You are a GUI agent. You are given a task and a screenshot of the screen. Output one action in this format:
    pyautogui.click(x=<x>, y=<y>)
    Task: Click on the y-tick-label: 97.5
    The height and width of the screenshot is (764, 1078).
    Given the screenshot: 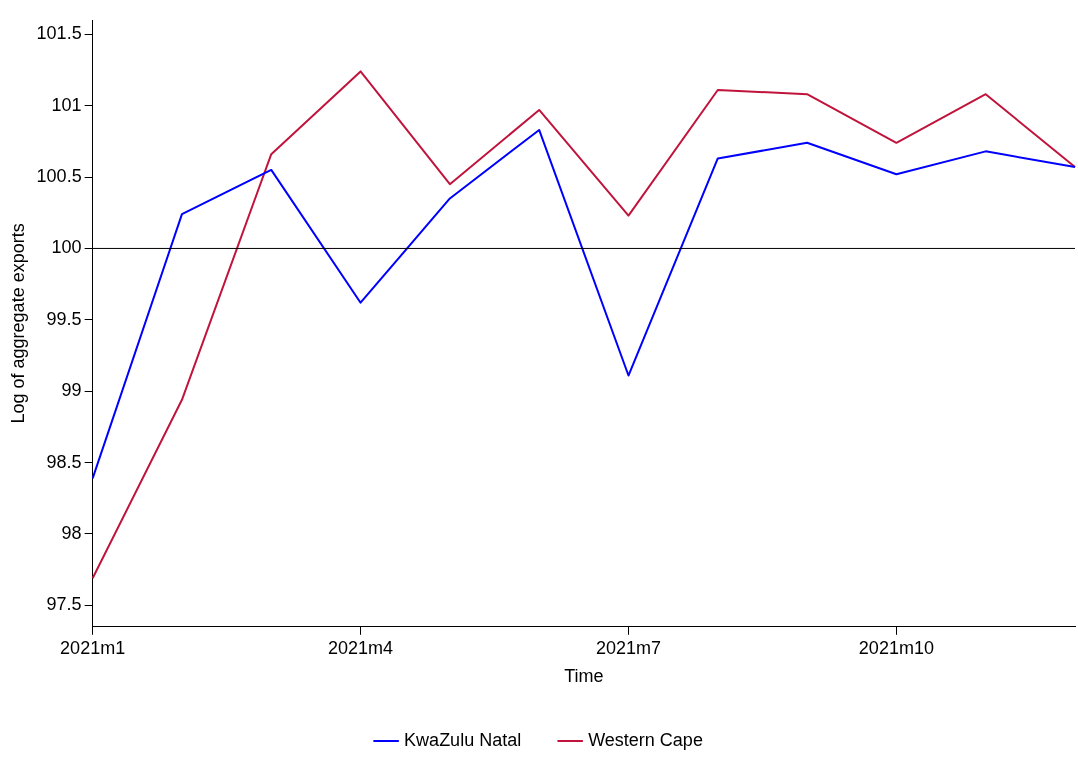 What is the action you would take?
    pyautogui.click(x=64, y=604)
    